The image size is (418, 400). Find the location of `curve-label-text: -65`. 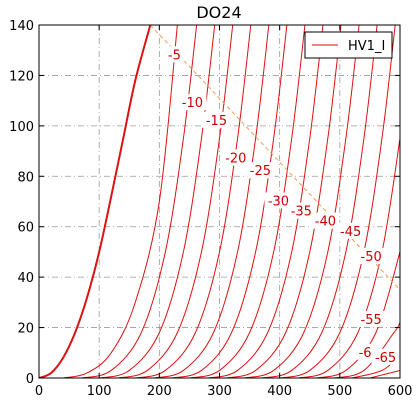

curve-label-text: -65 is located at coordinates (385, 358).